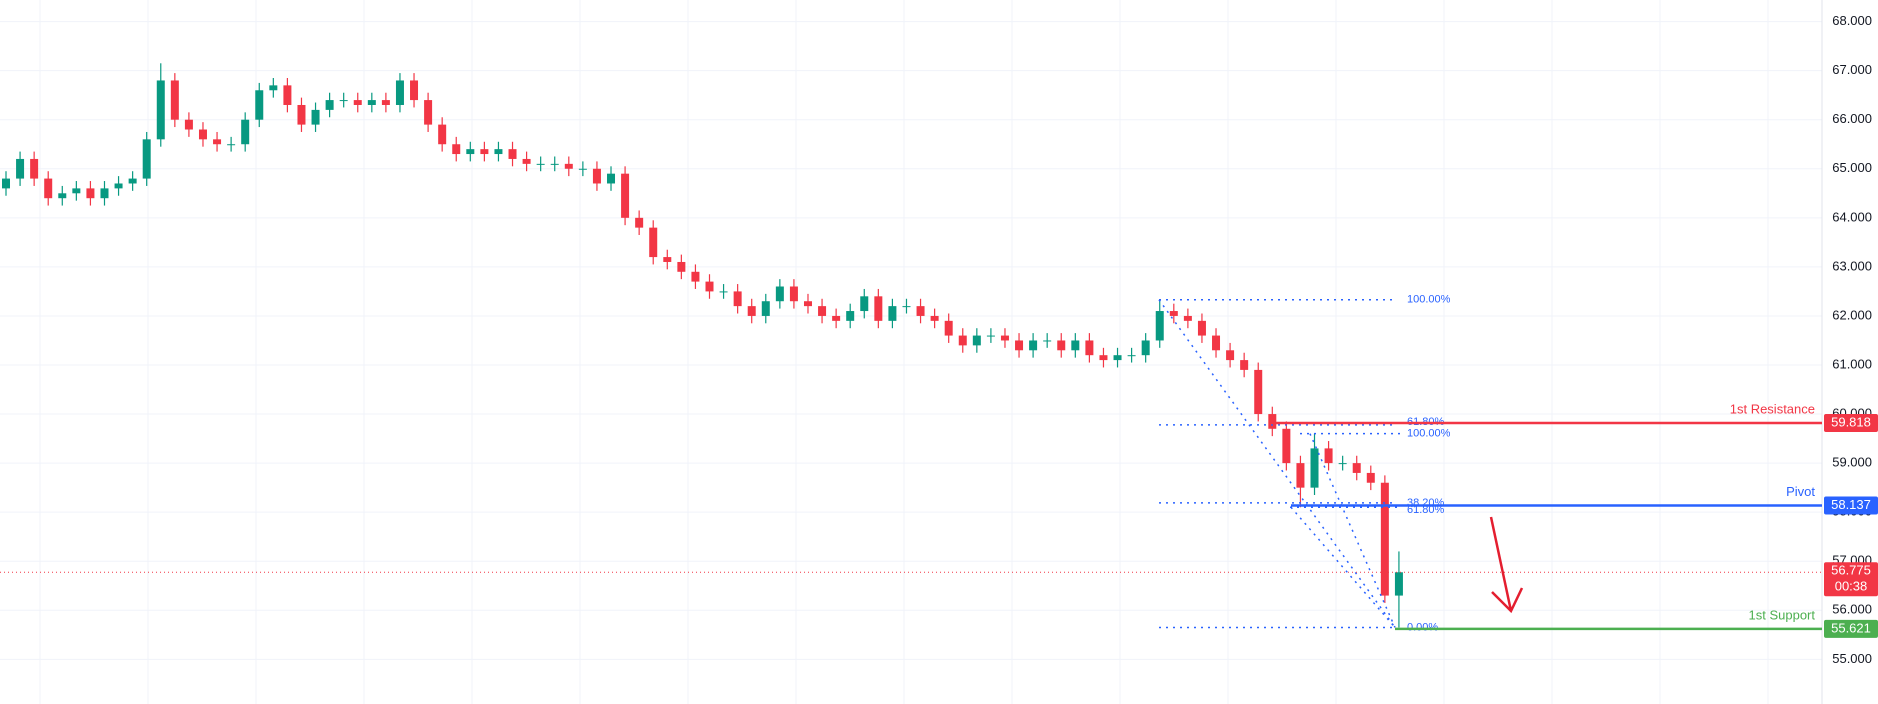  I want to click on fib-label: 100.00%, so click(1429, 434).